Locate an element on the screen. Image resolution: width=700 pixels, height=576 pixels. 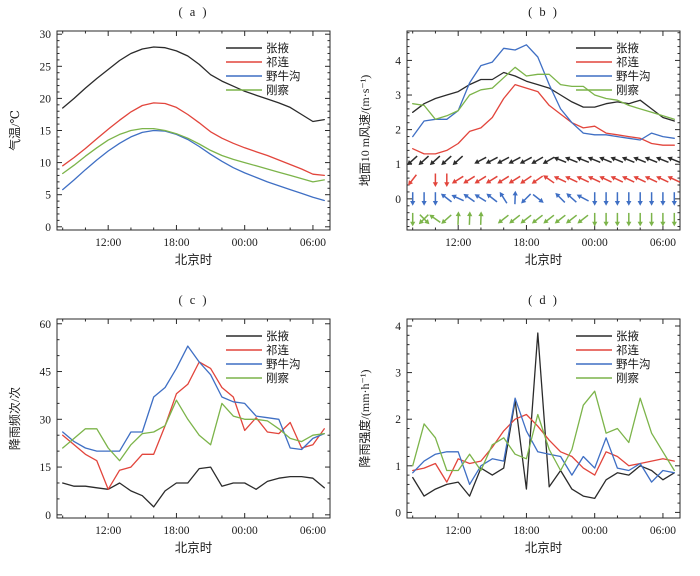
y-tick-labels: 0 1 2 3 4 is located at coordinates (398, 130).